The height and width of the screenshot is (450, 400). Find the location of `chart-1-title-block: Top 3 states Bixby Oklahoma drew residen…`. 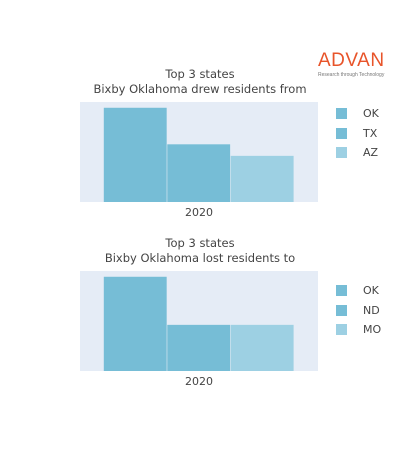

chart-1-title-block: Top 3 states Bixby Oklahoma drew residen… is located at coordinates (200, 82).